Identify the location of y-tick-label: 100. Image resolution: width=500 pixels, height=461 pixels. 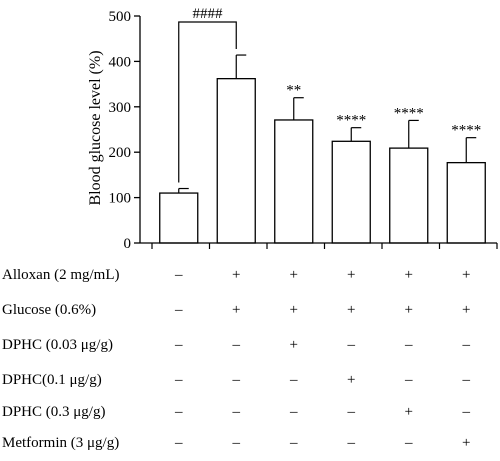
(120, 199).